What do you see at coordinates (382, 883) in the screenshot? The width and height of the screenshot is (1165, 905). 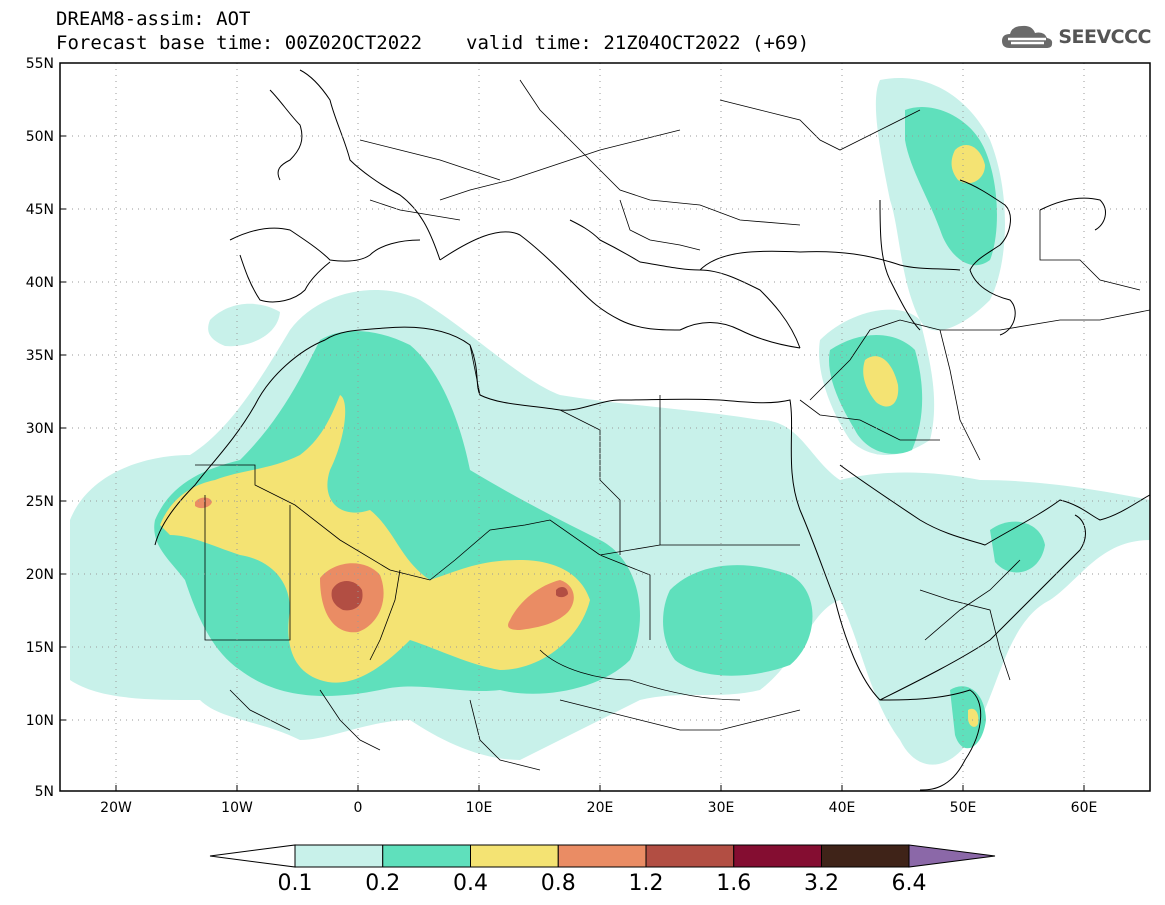 I see `colorbar-label: 0.2` at bounding box center [382, 883].